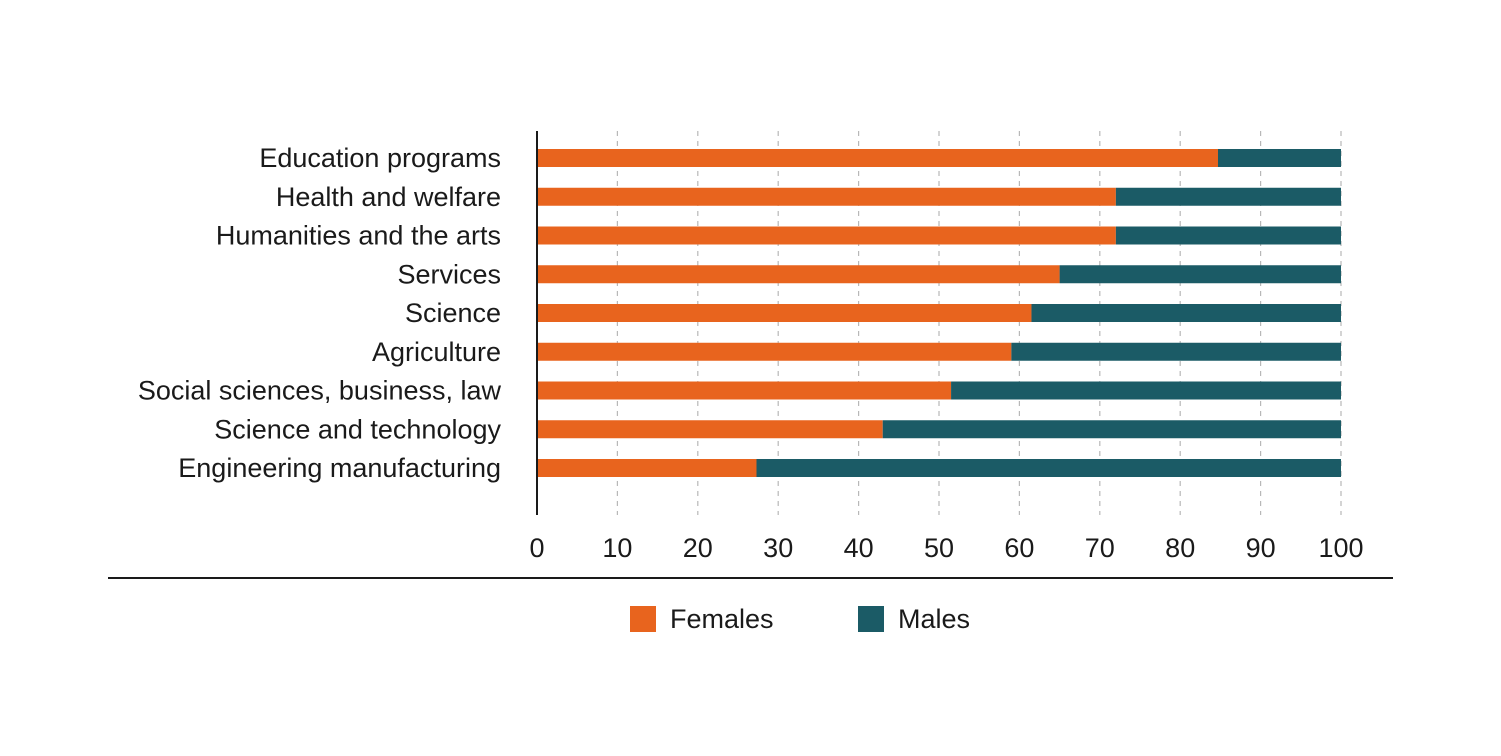  I want to click on category-label-7: Science and technology, so click(357, 429).